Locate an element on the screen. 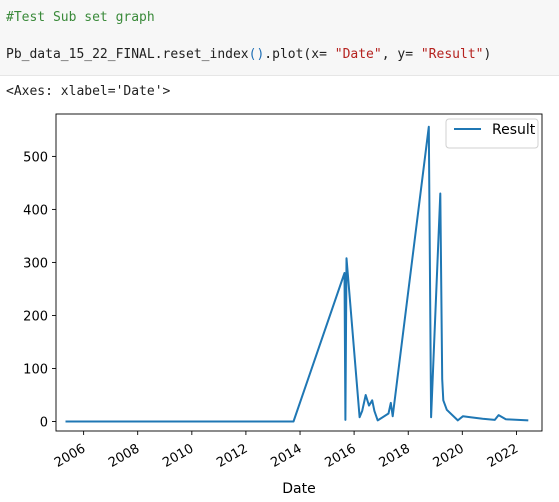 The width and height of the screenshot is (559, 502). x-tick-label: 2006 is located at coordinates (70, 456).